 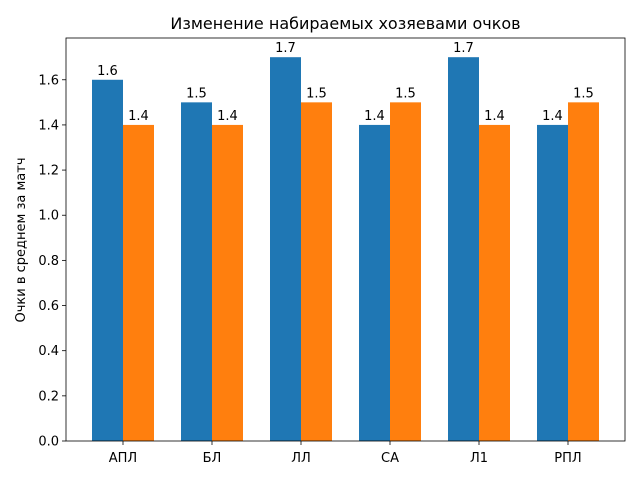 I want to click on x-tick-label: ЛЛ, so click(x=301, y=458).